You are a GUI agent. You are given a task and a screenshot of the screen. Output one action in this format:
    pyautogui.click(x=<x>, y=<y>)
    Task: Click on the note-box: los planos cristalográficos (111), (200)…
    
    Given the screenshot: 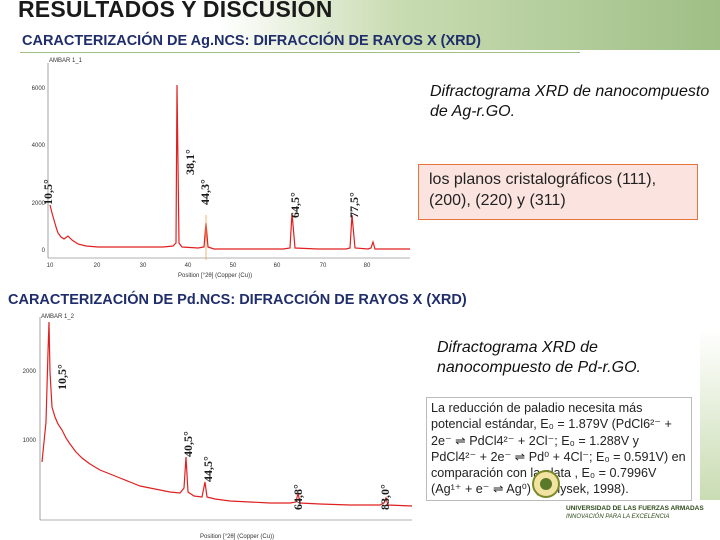 What is the action you would take?
    pyautogui.click(x=558, y=192)
    